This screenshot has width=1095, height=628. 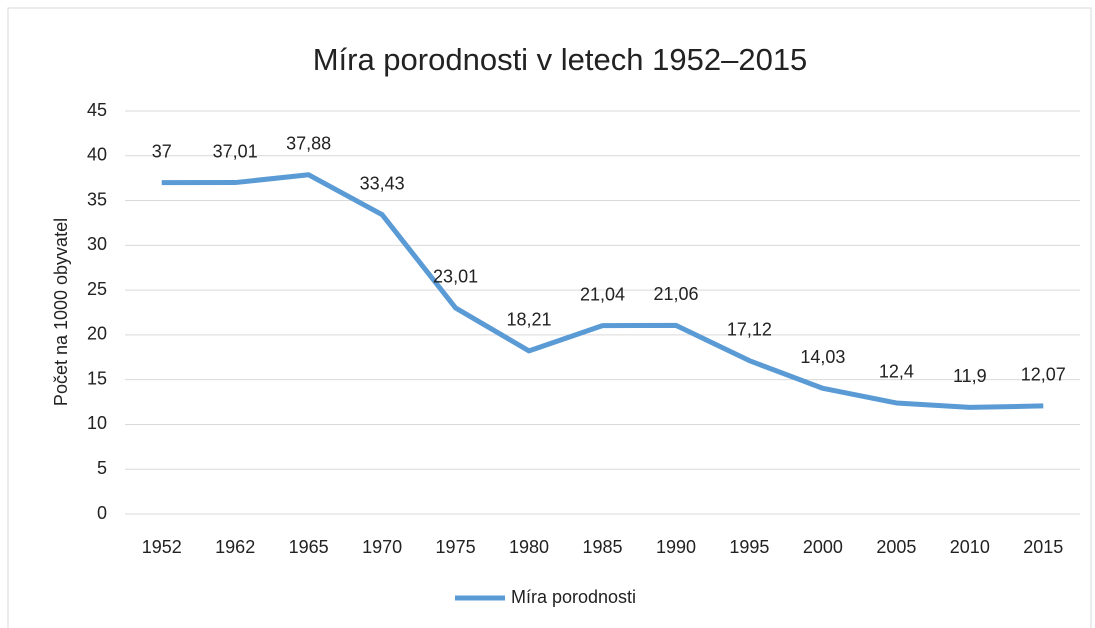 I want to click on y-tick-label: 40, so click(x=97, y=155).